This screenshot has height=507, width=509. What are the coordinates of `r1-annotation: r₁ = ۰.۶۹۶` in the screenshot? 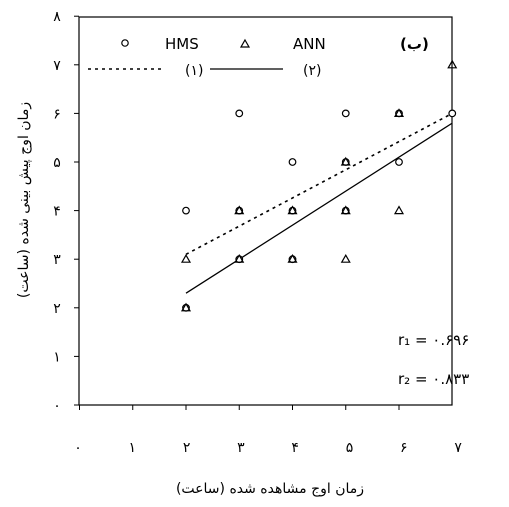 It's located at (433, 340).